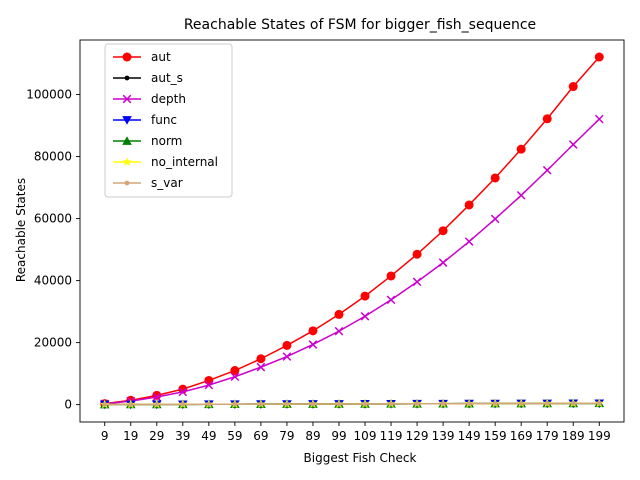  I want to click on legend-item: aut, so click(142, 57).